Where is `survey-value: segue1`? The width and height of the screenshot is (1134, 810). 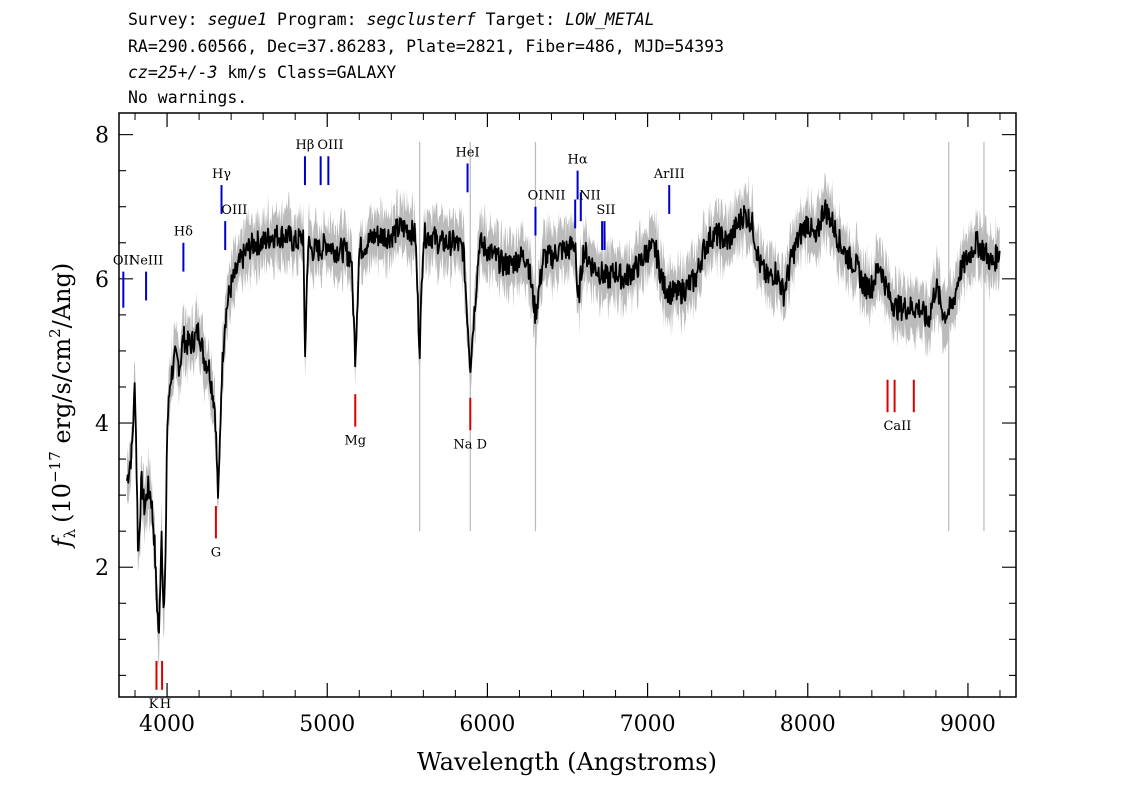 survey-value: segue1 is located at coordinates (237, 19).